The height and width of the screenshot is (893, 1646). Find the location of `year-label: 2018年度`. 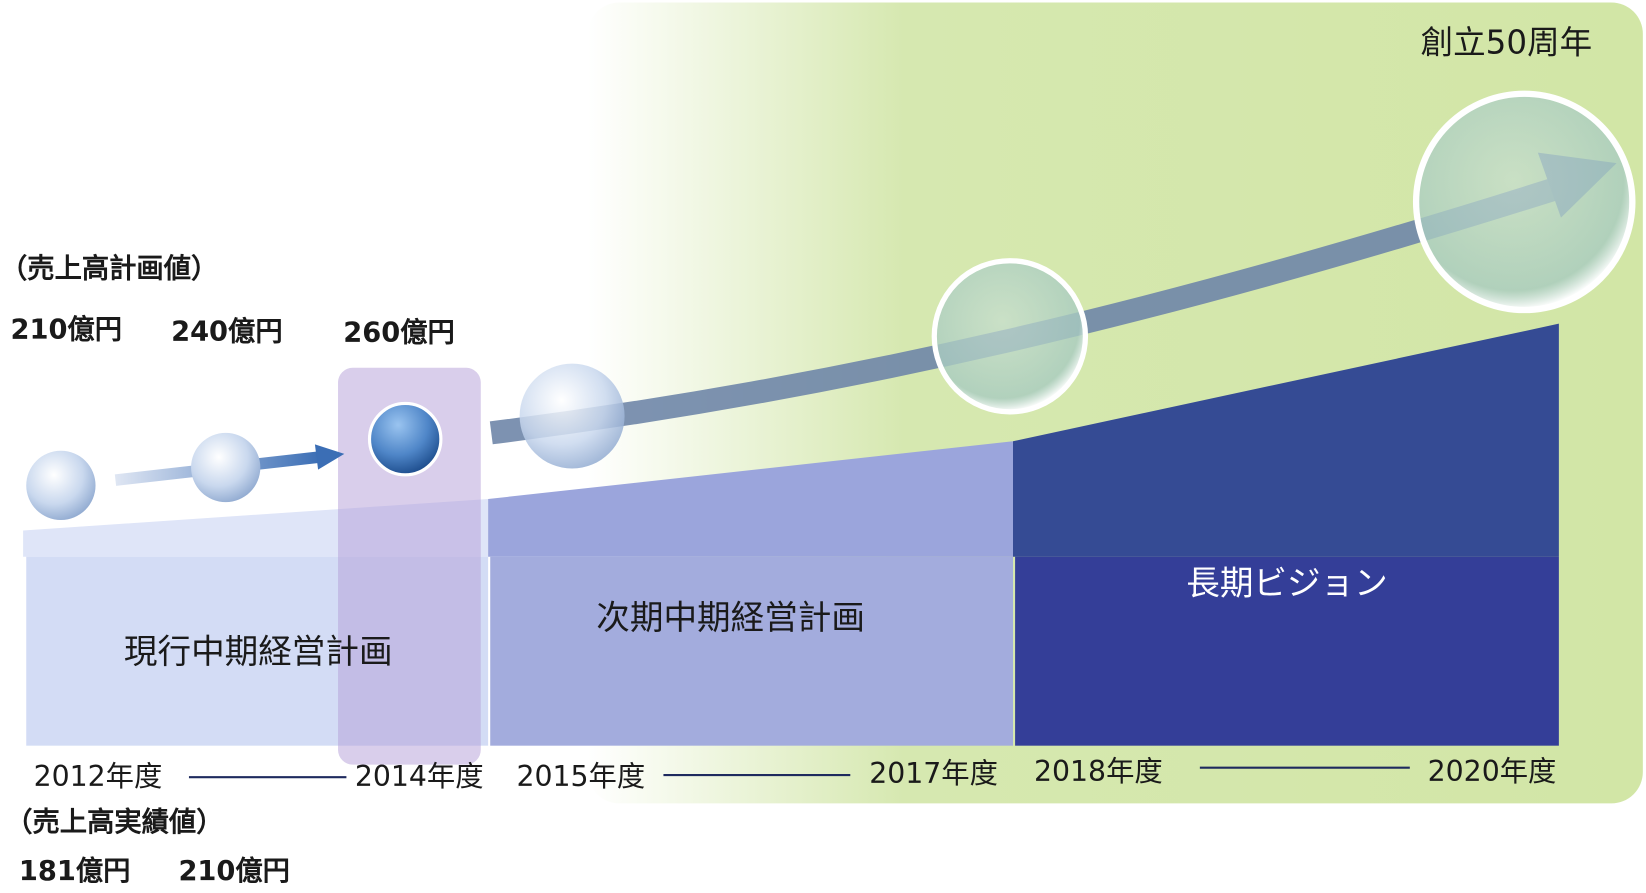

year-label: 2018年度 is located at coordinates (1098, 771).